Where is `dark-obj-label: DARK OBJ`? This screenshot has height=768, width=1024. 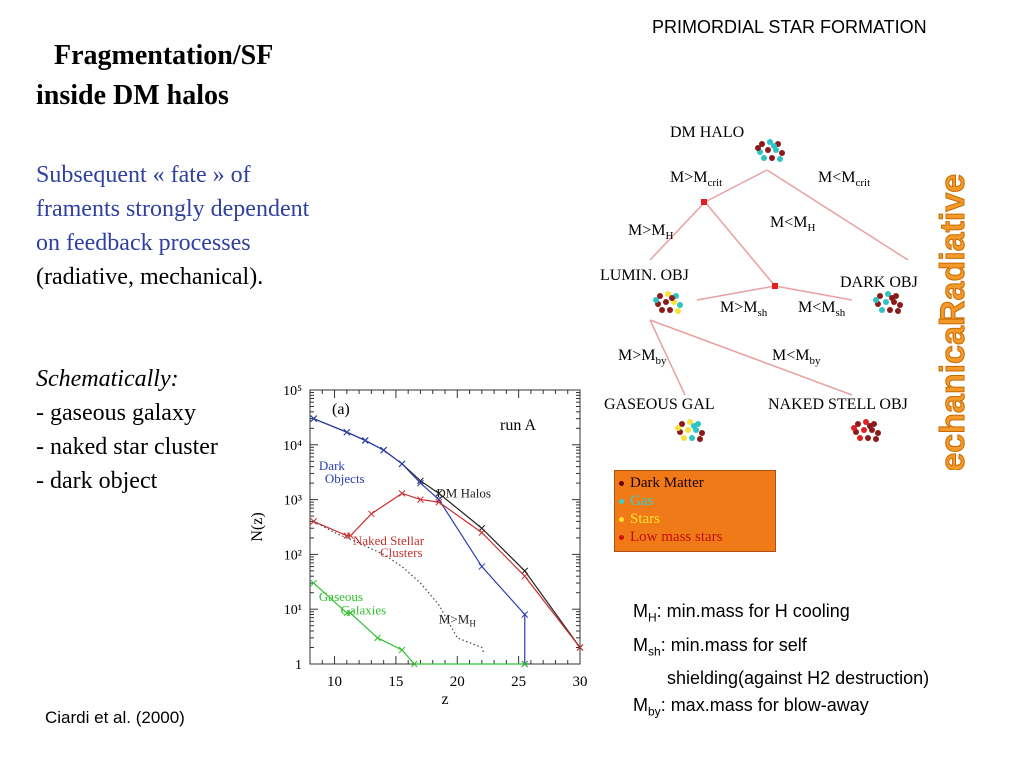 dark-obj-label: DARK OBJ is located at coordinates (879, 282).